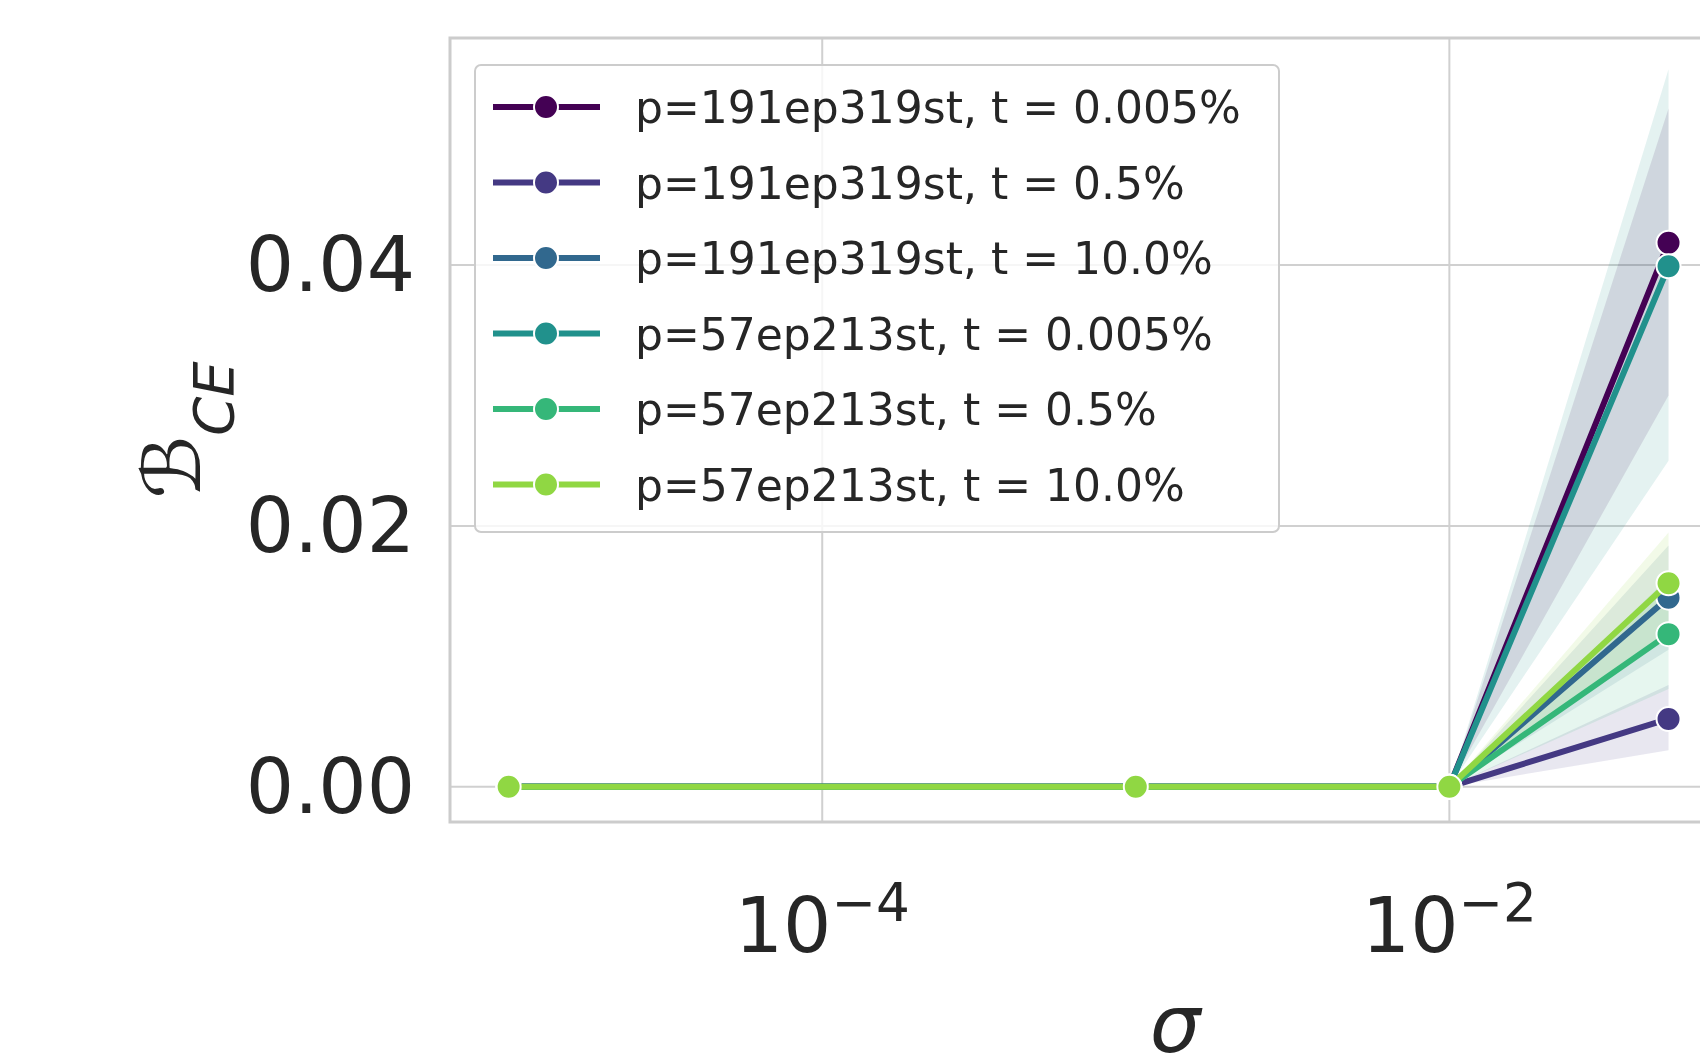 Image resolution: width=1700 pixels, height=1059 pixels. What do you see at coordinates (924, 258) in the screenshot?
I see `legend-label: p=191ep319st, t = 10.0%` at bounding box center [924, 258].